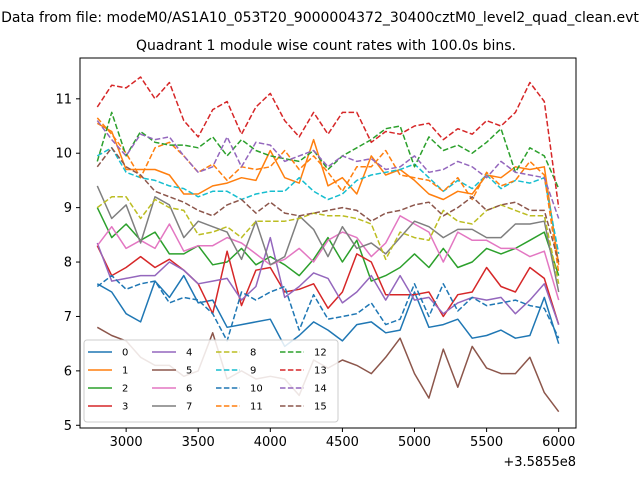 Image resolution: width=640 pixels, height=480 pixels. What do you see at coordinates (189, 407) in the screenshot?
I see `legend-label-7: 7` at bounding box center [189, 407].